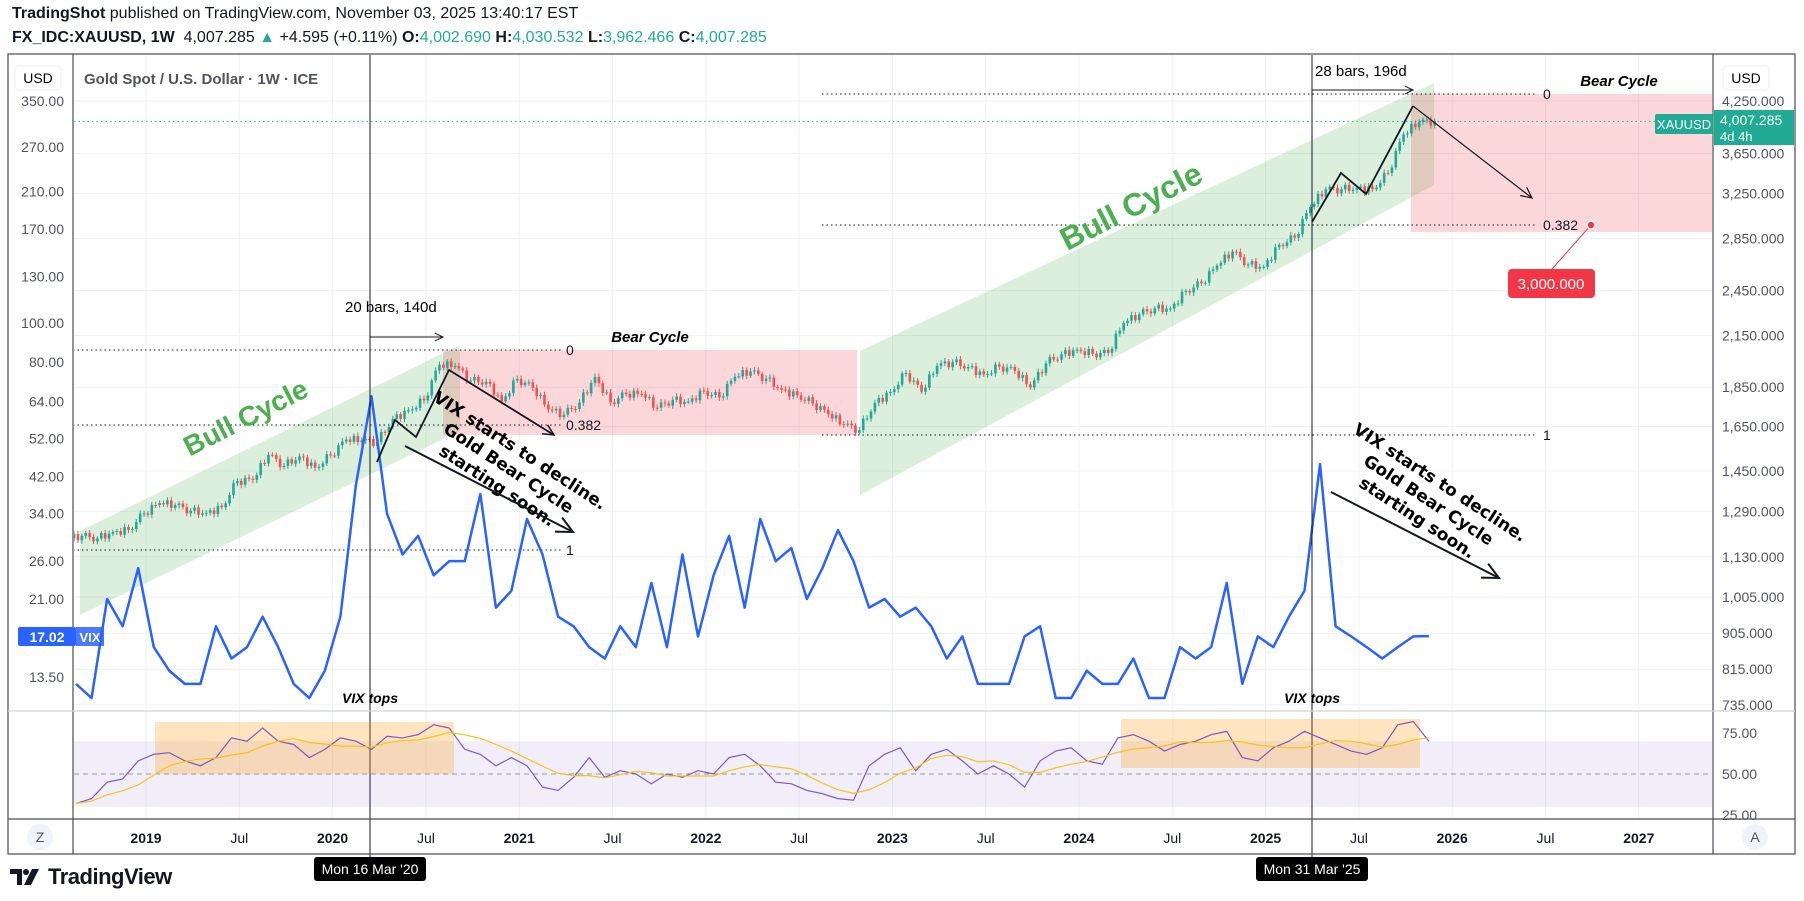 The image size is (1804, 901). I want to click on fib-level-label: 0, so click(570, 350).